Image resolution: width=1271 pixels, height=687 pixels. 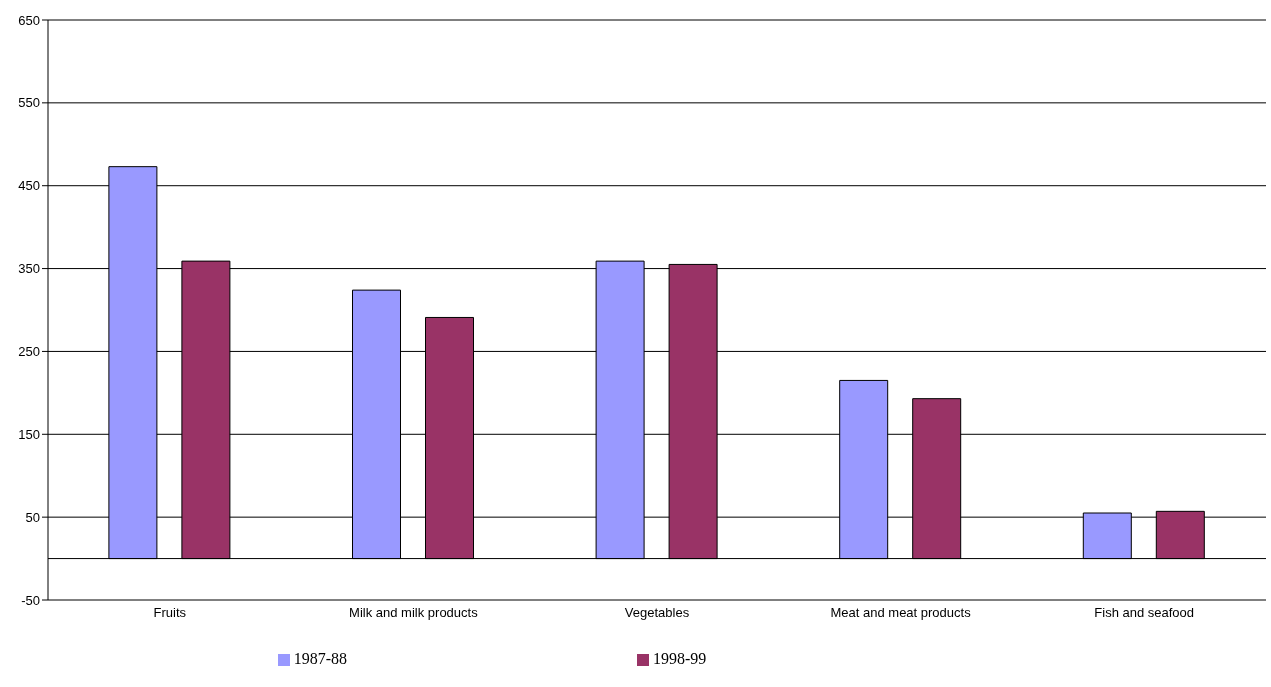 What do you see at coordinates (1144, 613) in the screenshot?
I see `x-tick-label: Fish and seafood` at bounding box center [1144, 613].